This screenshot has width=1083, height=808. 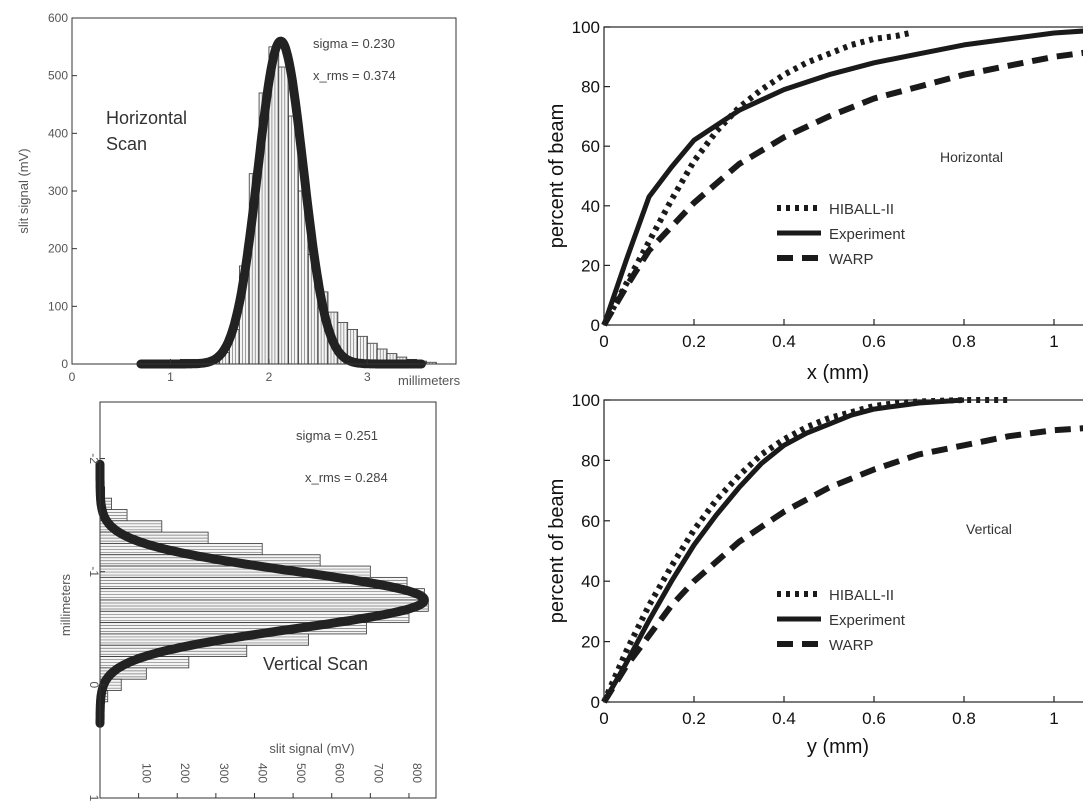 I want to click on y-tick-label: 300, so click(x=58, y=191).